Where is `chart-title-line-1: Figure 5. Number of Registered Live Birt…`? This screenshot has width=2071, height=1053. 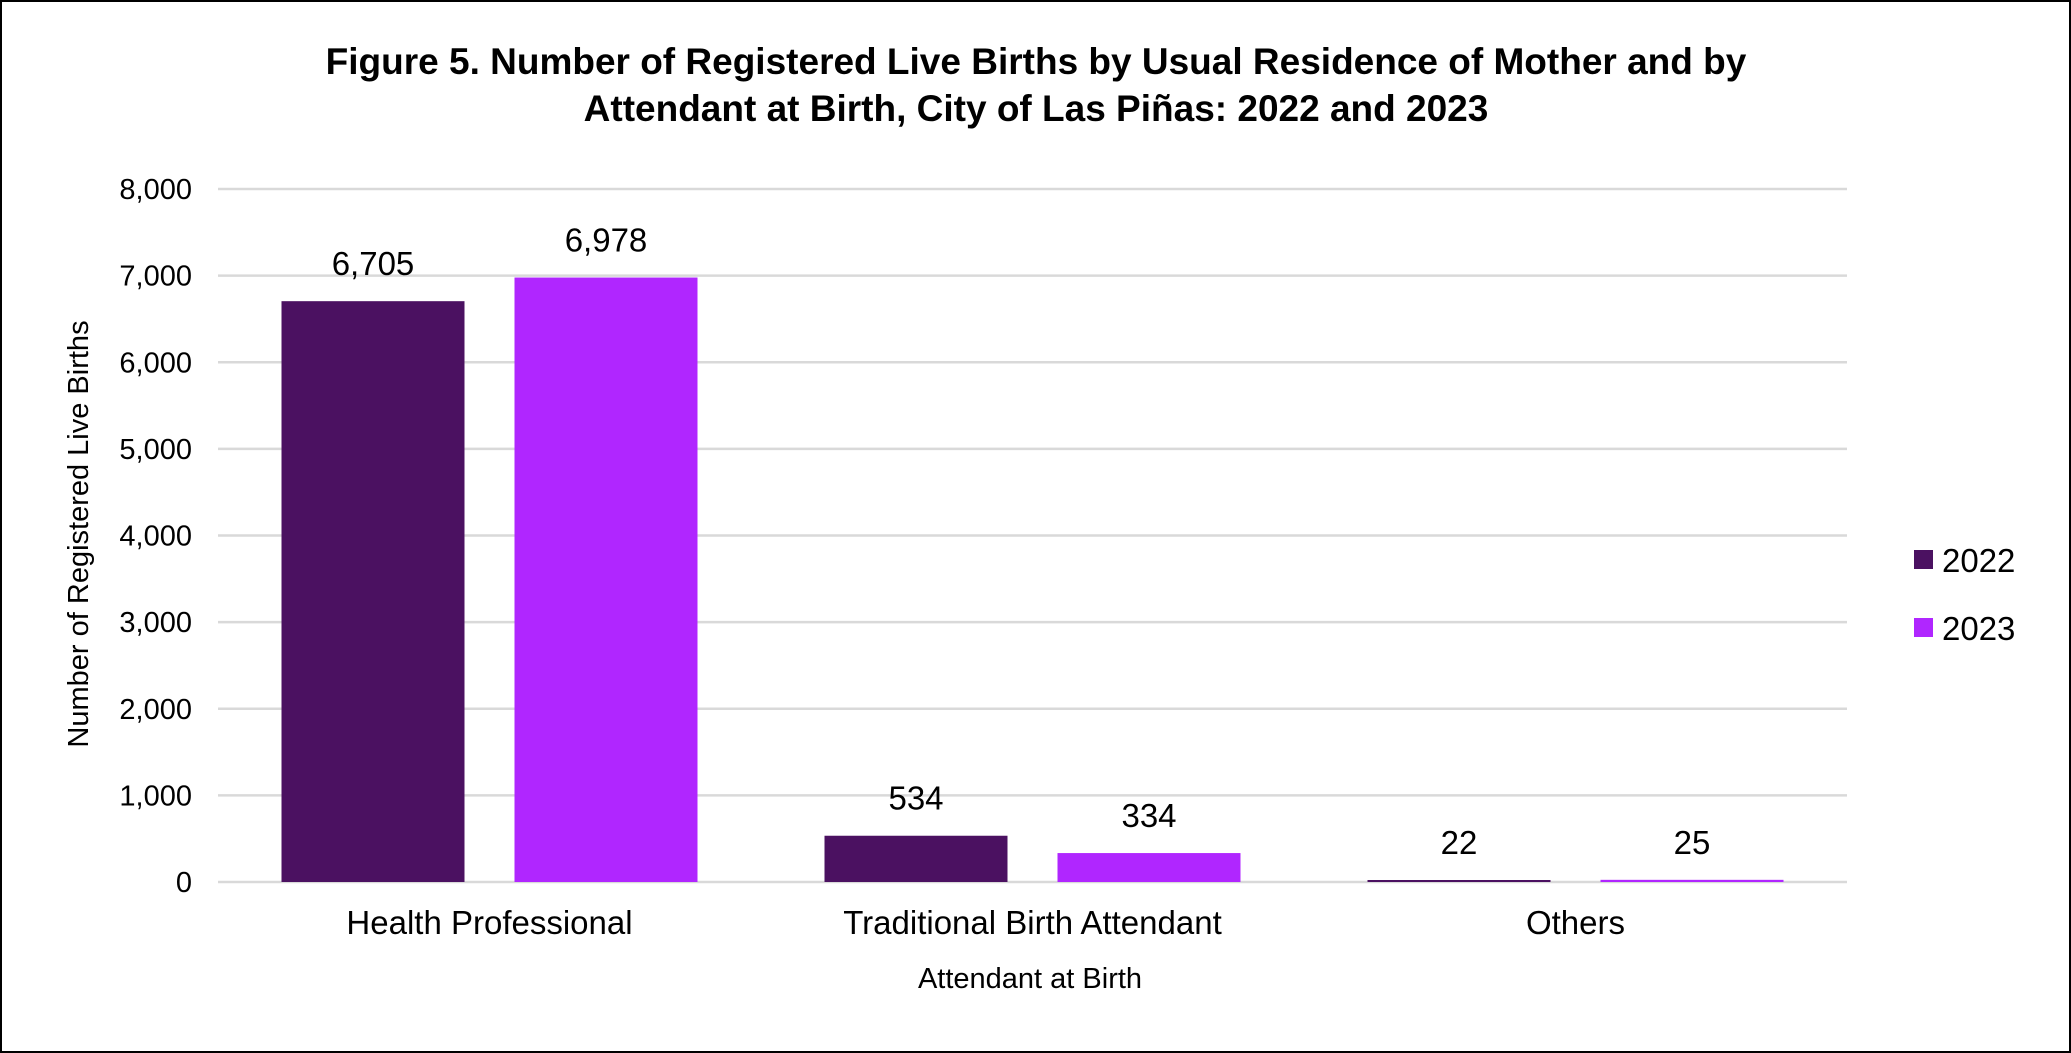 chart-title-line-1: Figure 5. Number of Registered Live Birt… is located at coordinates (1036, 61).